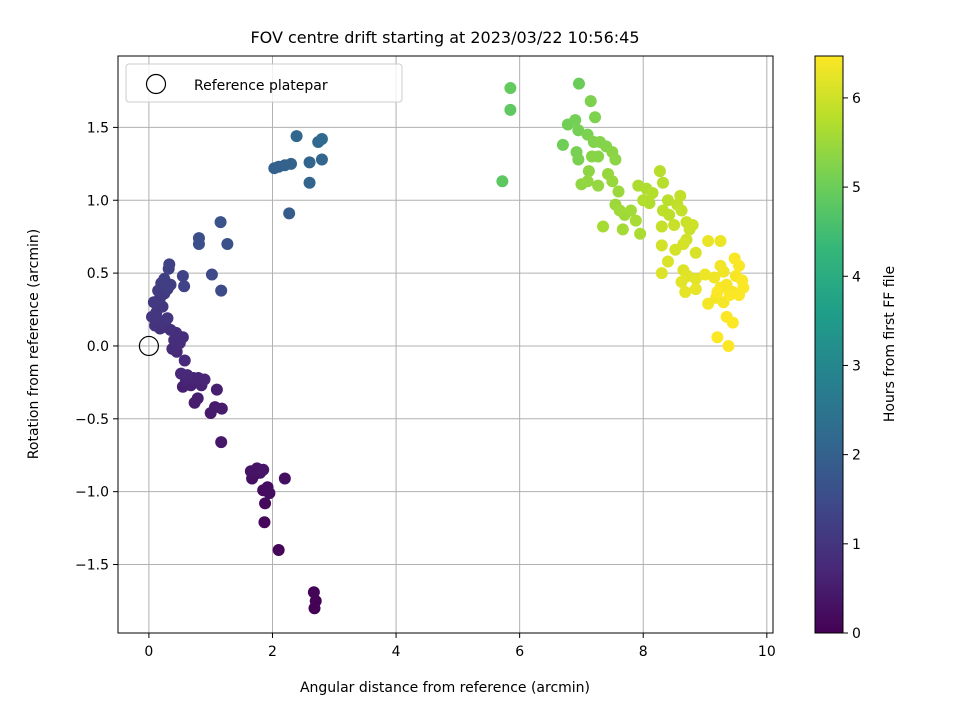 The height and width of the screenshot is (724, 960). I want to click on y-axis-label: Rotation from reference (arcmin), so click(34, 344).